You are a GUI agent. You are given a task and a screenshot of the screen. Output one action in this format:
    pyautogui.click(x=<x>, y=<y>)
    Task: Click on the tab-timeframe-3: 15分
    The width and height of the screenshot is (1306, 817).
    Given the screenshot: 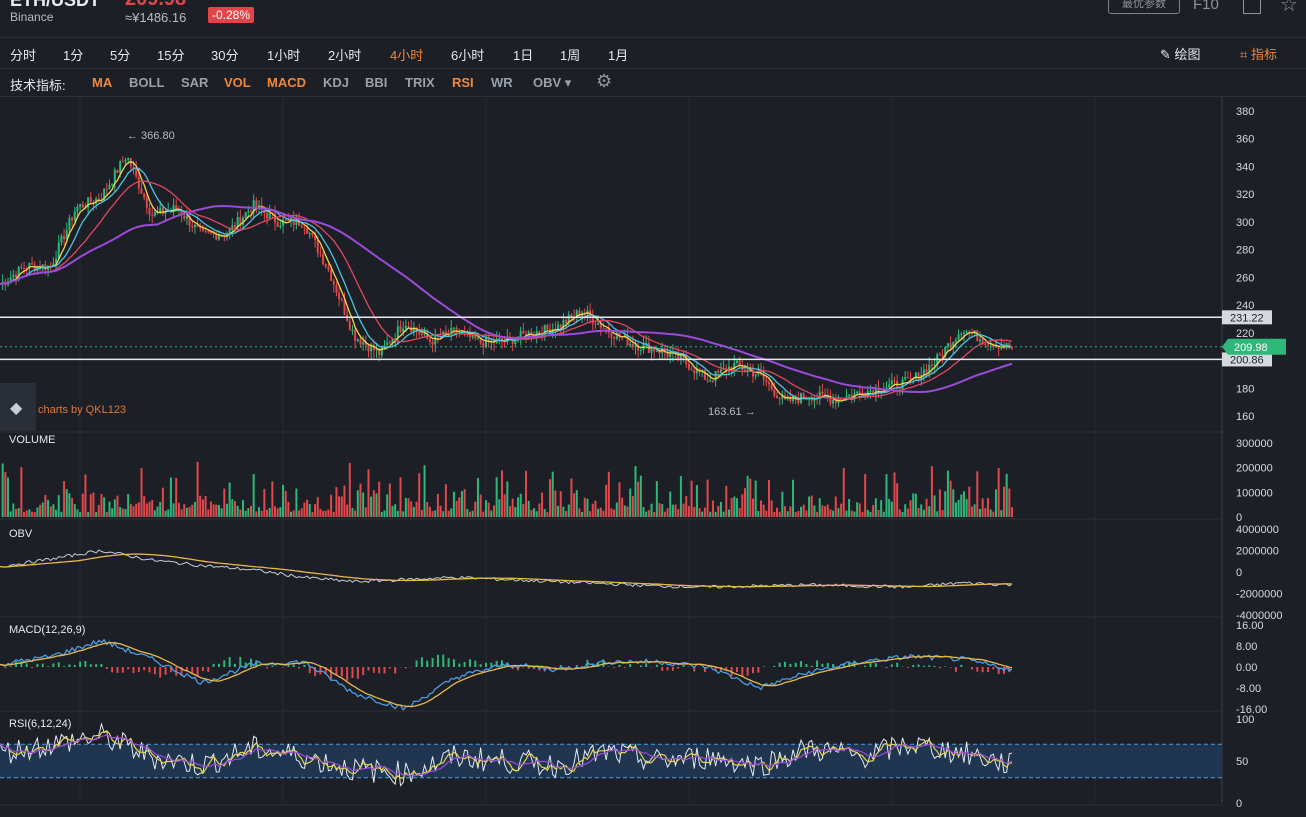 What is the action you would take?
    pyautogui.click(x=171, y=55)
    